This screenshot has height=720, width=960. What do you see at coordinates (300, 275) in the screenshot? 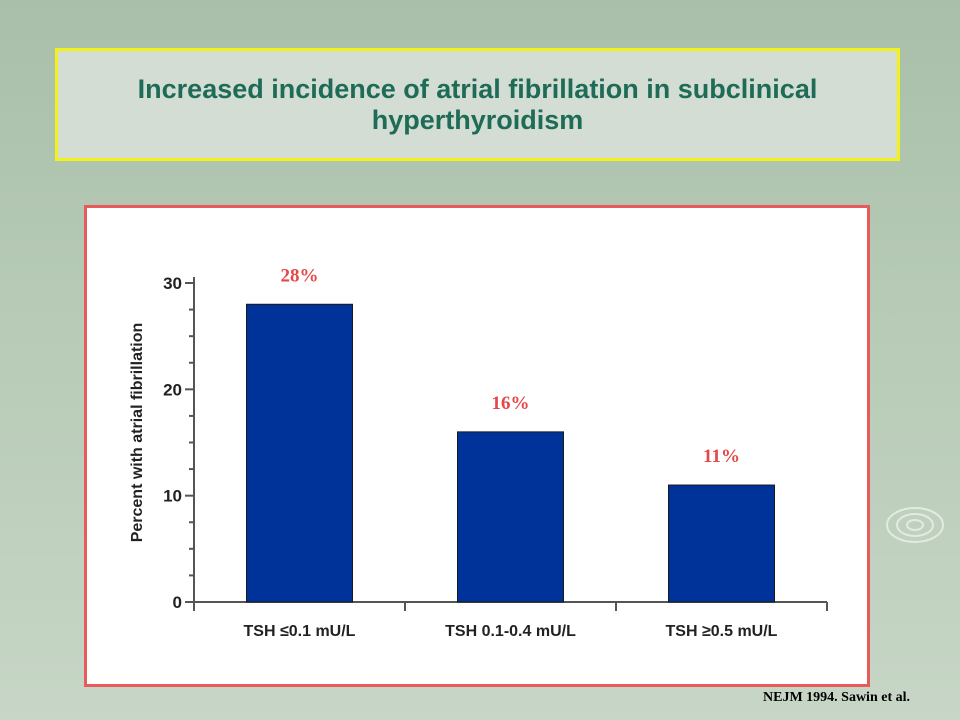
I see `data-label: 28%` at bounding box center [300, 275].